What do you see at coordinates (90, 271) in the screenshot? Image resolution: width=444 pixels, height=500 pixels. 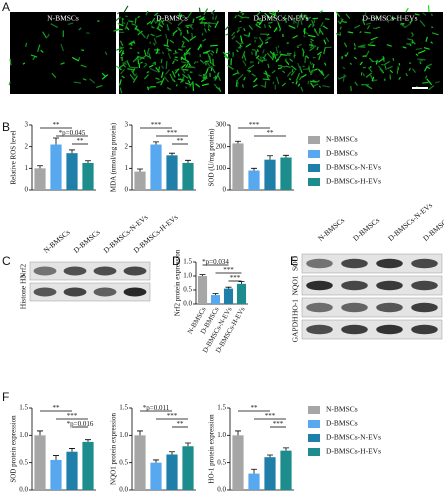 I see `blot-strip` at bounding box center [90, 271].